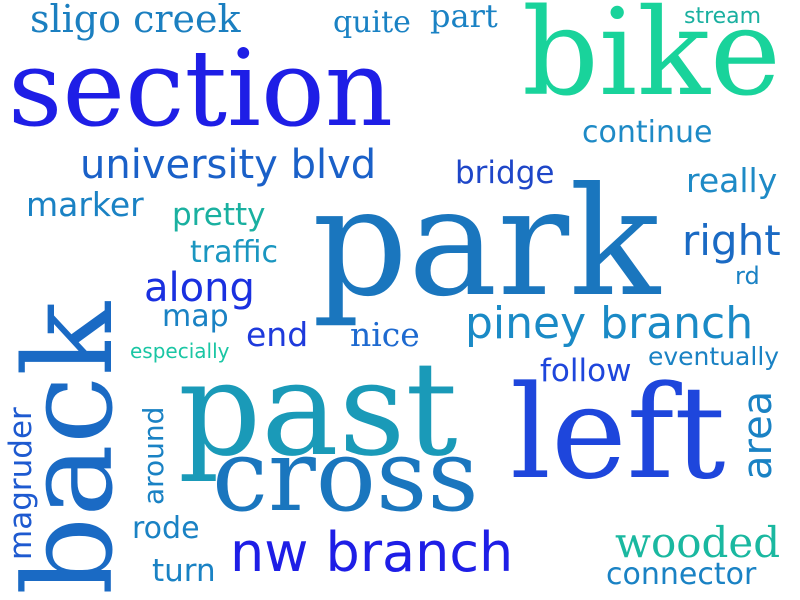  Describe the element at coordinates (609, 323) in the screenshot. I see `word-piney-branch: piney branch` at that location.